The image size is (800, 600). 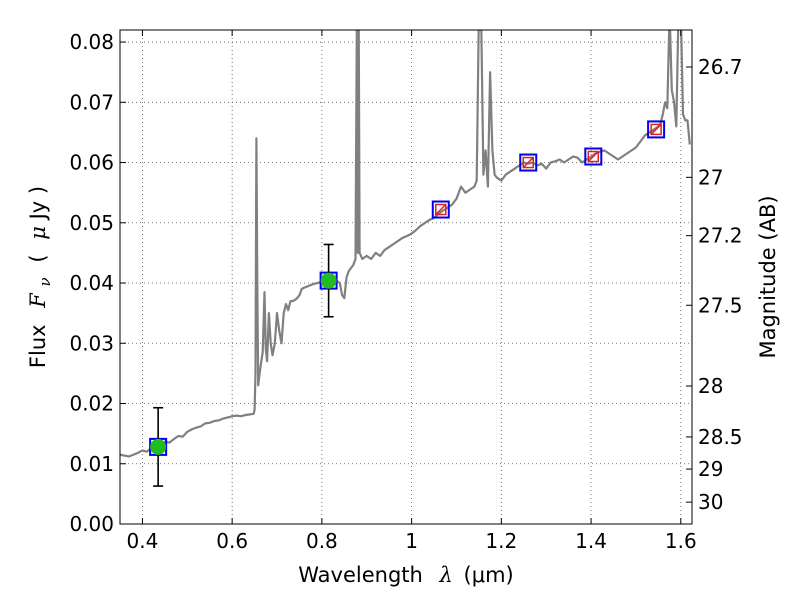 I want to click on y2-tick-label: 26.7, so click(x=720, y=67).